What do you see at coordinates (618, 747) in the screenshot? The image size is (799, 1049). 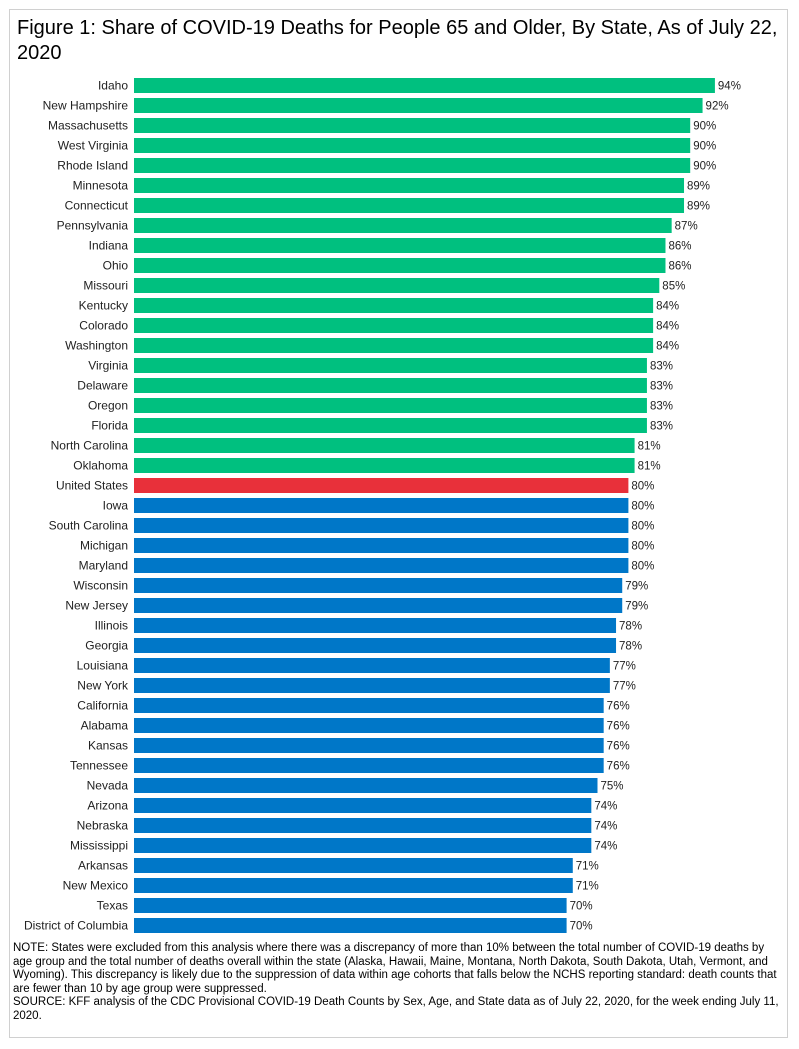 I see `value-label-kansas: 76%` at bounding box center [618, 747].